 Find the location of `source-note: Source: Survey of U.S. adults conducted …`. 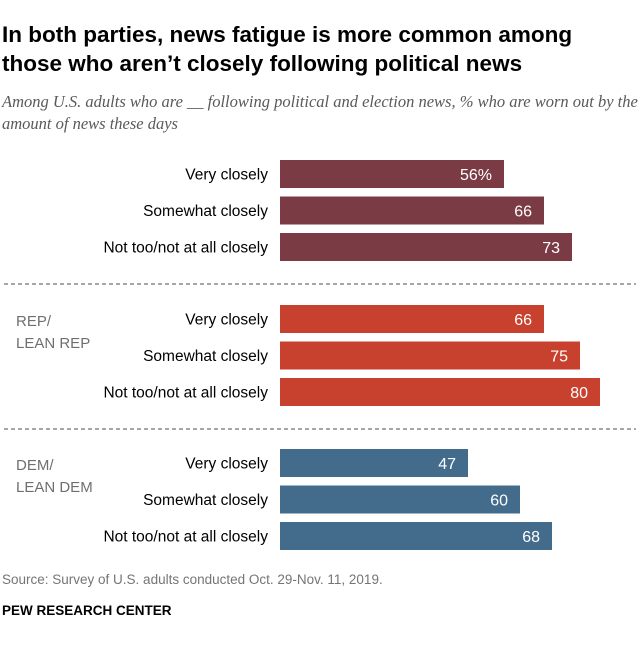

source-note: Source: Survey of U.S. adults conducted … is located at coordinates (192, 579).